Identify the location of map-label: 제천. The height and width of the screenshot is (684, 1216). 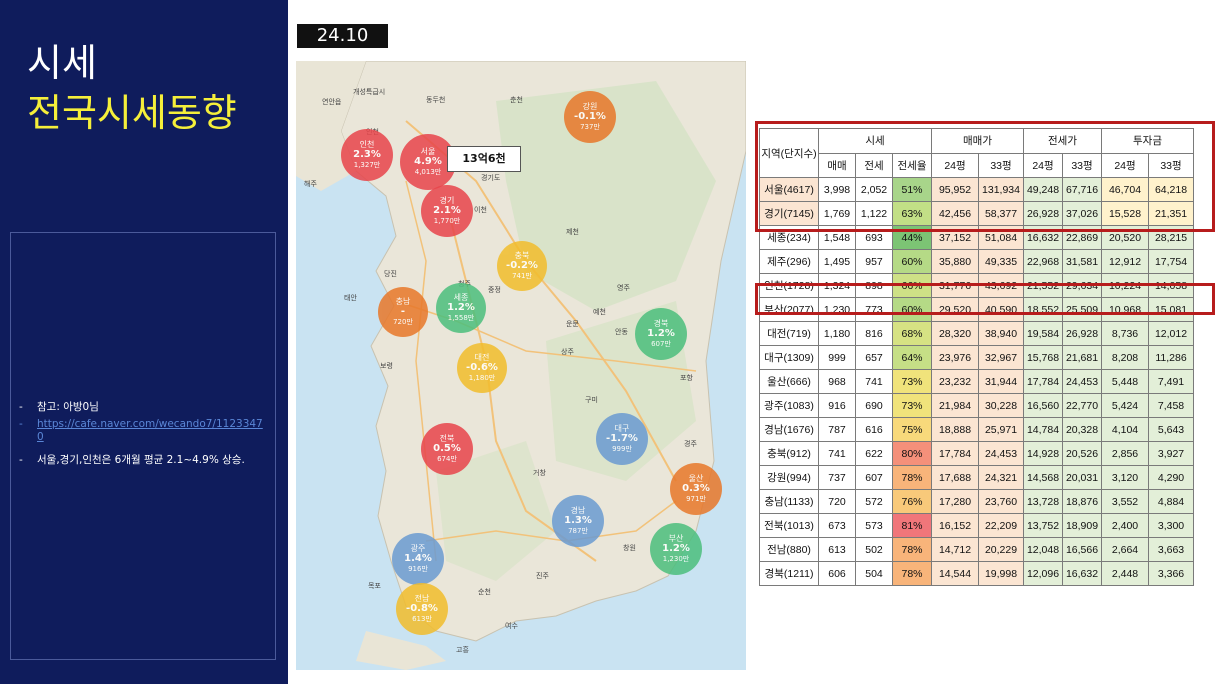
(572, 232).